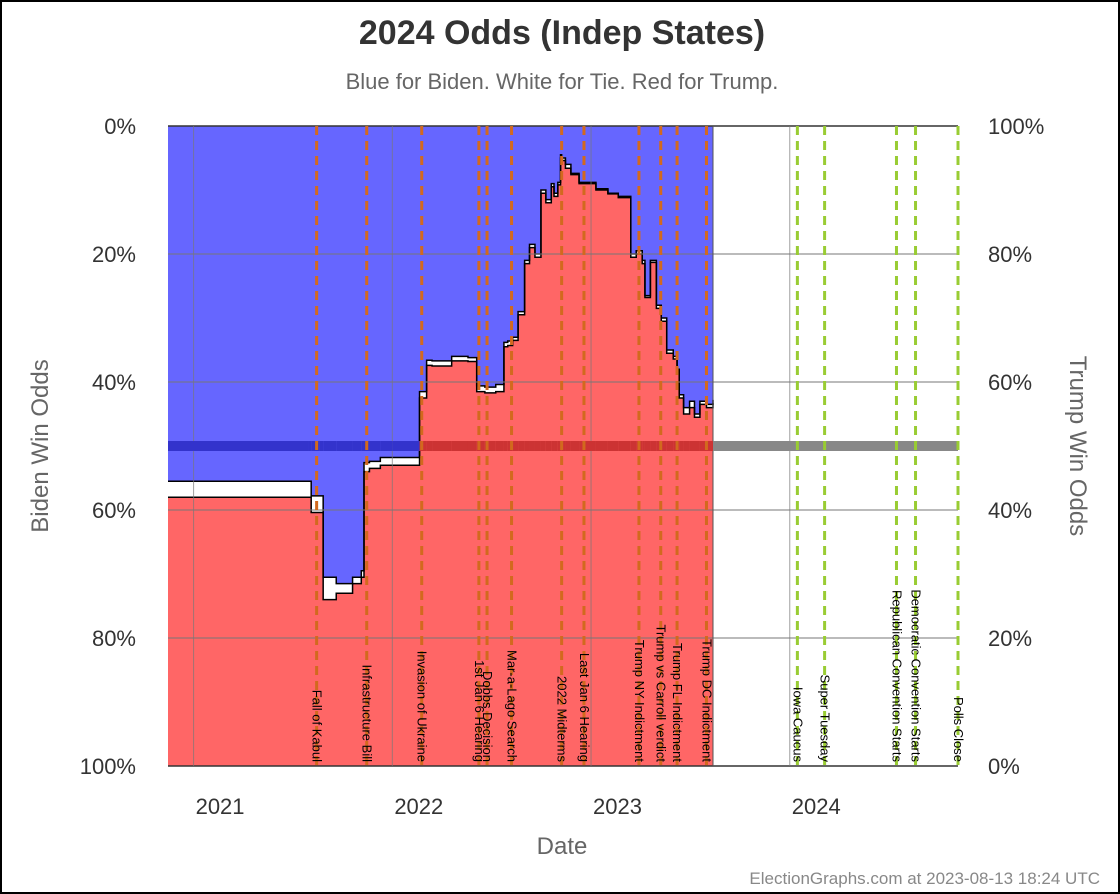 This screenshot has height=894, width=1120. I want to click on future-event-label: Polls Close, so click(958, 729).